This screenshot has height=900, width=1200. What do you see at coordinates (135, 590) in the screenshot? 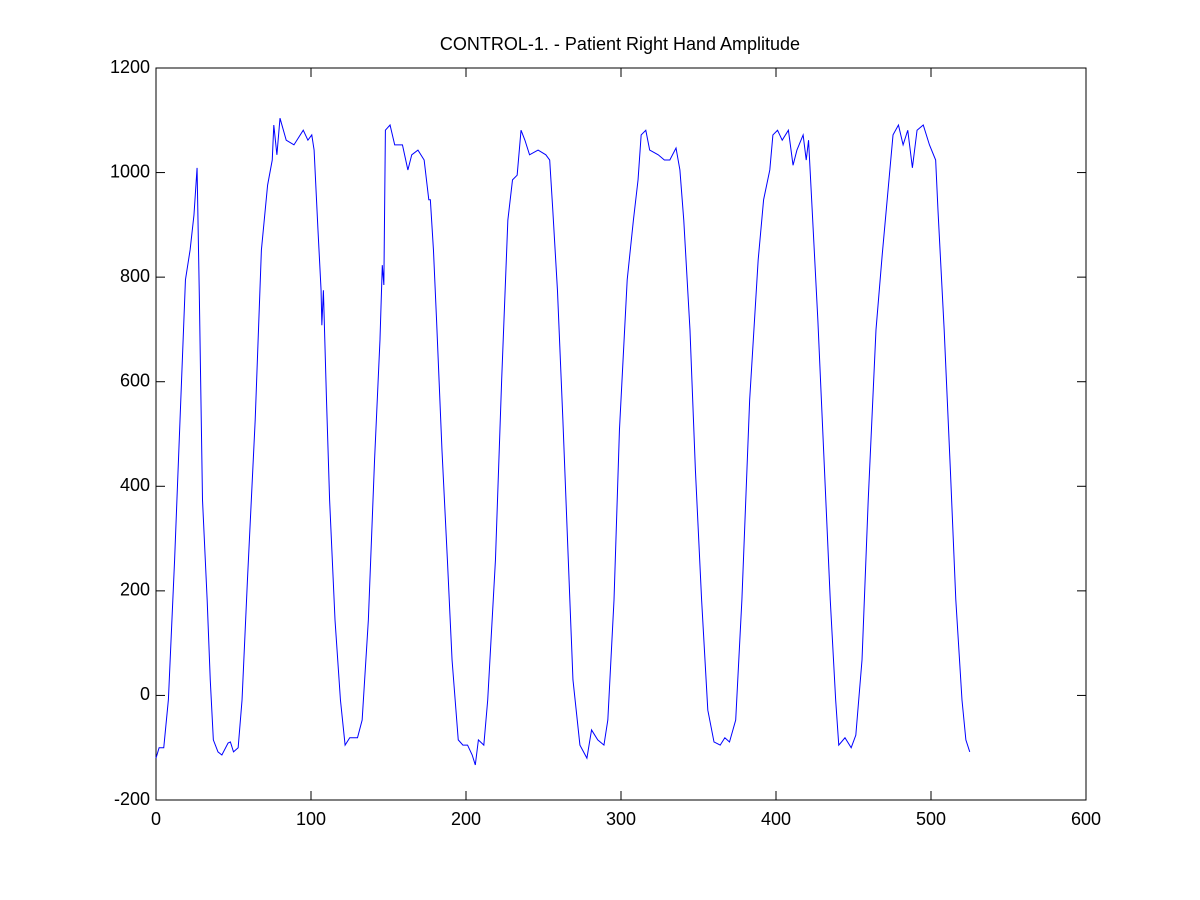
I see `y-tick-label: 200` at bounding box center [135, 590].